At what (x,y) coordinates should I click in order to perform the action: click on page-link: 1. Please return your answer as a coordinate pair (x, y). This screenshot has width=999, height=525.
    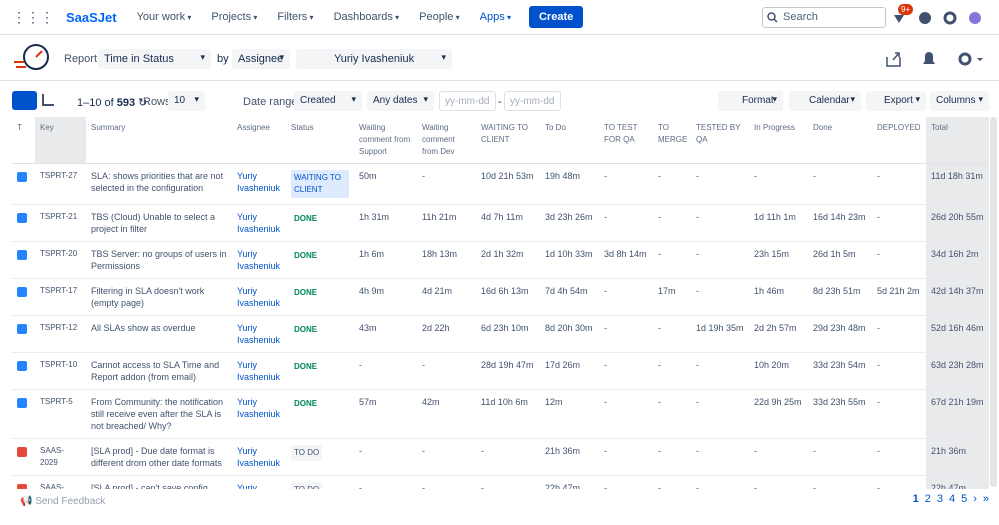
    Looking at the image, I should click on (915, 499).